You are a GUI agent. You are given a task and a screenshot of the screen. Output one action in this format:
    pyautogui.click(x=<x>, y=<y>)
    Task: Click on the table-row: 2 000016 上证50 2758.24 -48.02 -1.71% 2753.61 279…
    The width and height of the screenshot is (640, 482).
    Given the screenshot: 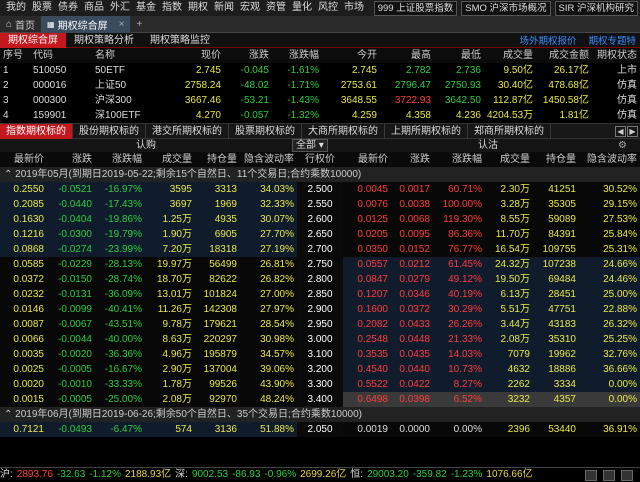 What is the action you would take?
    pyautogui.click(x=320, y=85)
    